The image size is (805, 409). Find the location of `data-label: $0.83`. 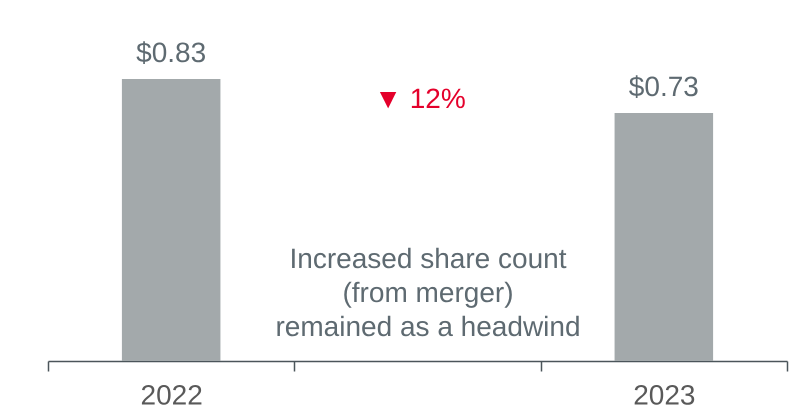

data-label: $0.83 is located at coordinates (171, 52).